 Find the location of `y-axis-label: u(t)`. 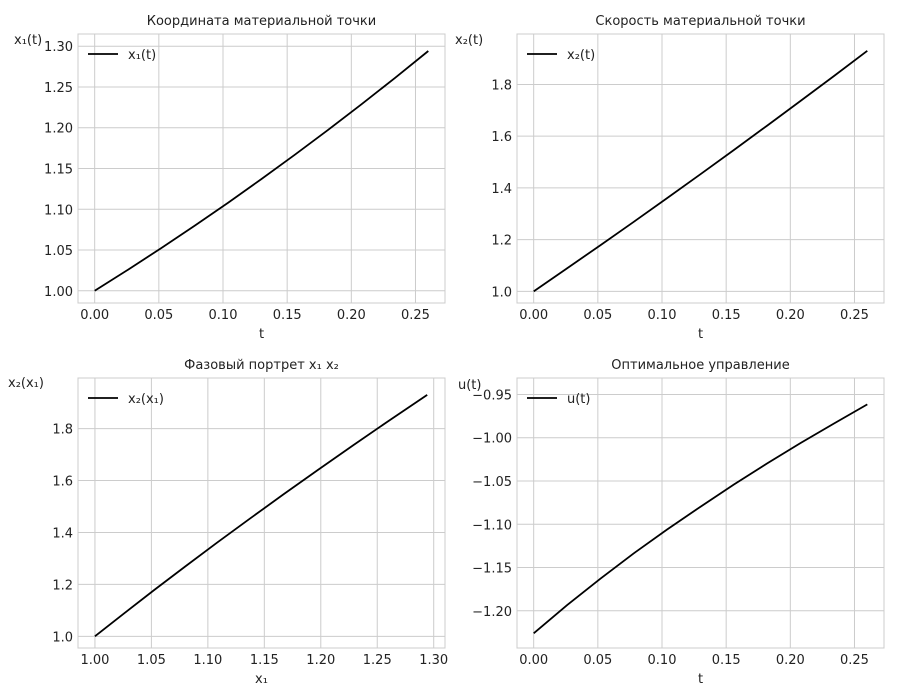

y-axis-label: u(t) is located at coordinates (469, 385).